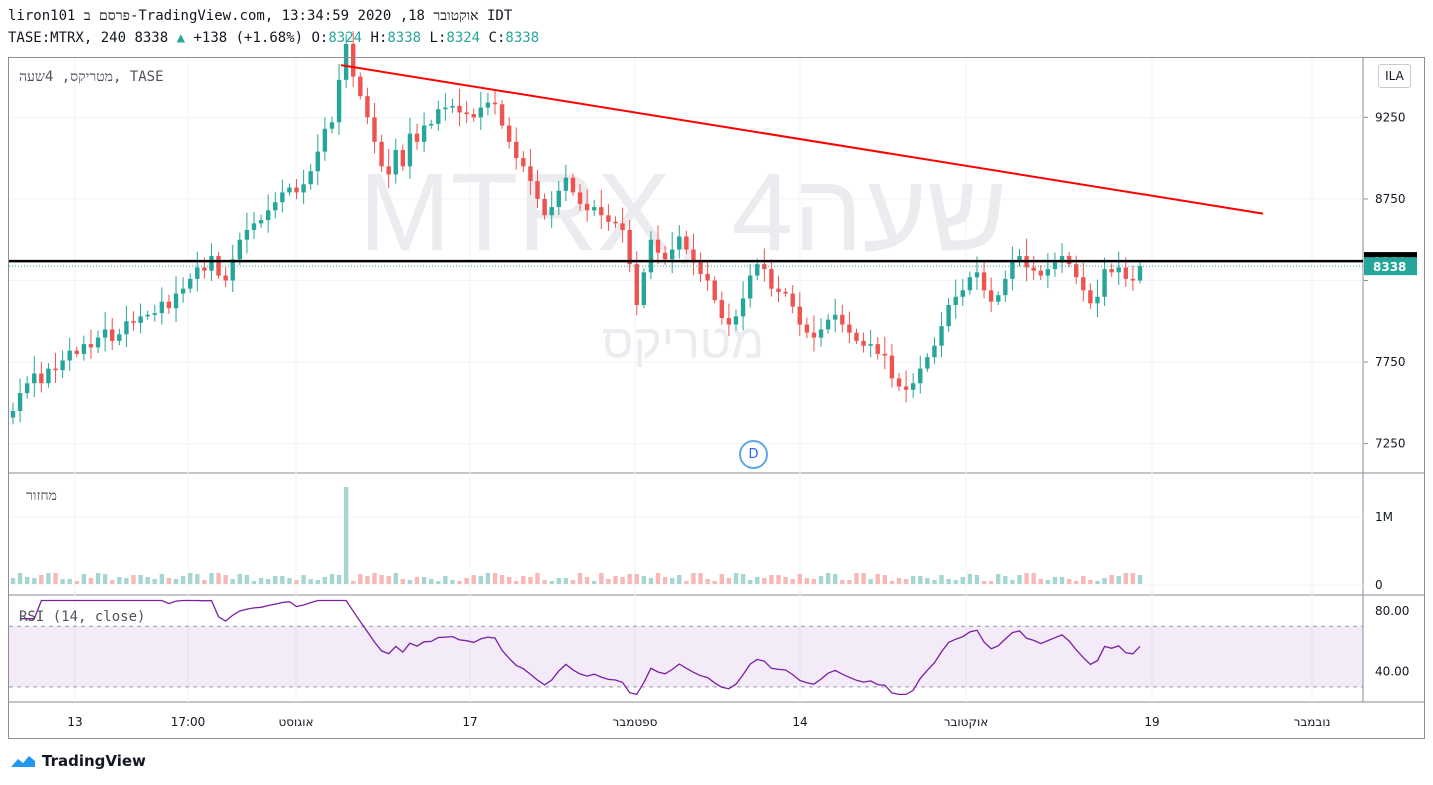  What do you see at coordinates (1394, 76) in the screenshot?
I see `currency-button: ILA` at bounding box center [1394, 76].